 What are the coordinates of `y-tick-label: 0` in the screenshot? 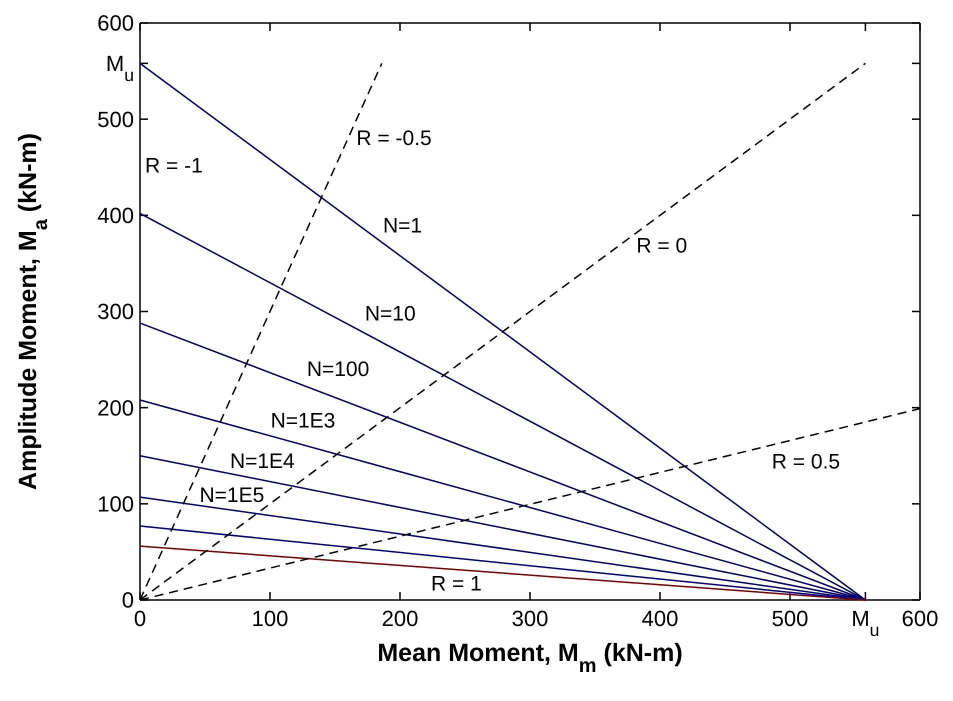 It's located at (128, 600).